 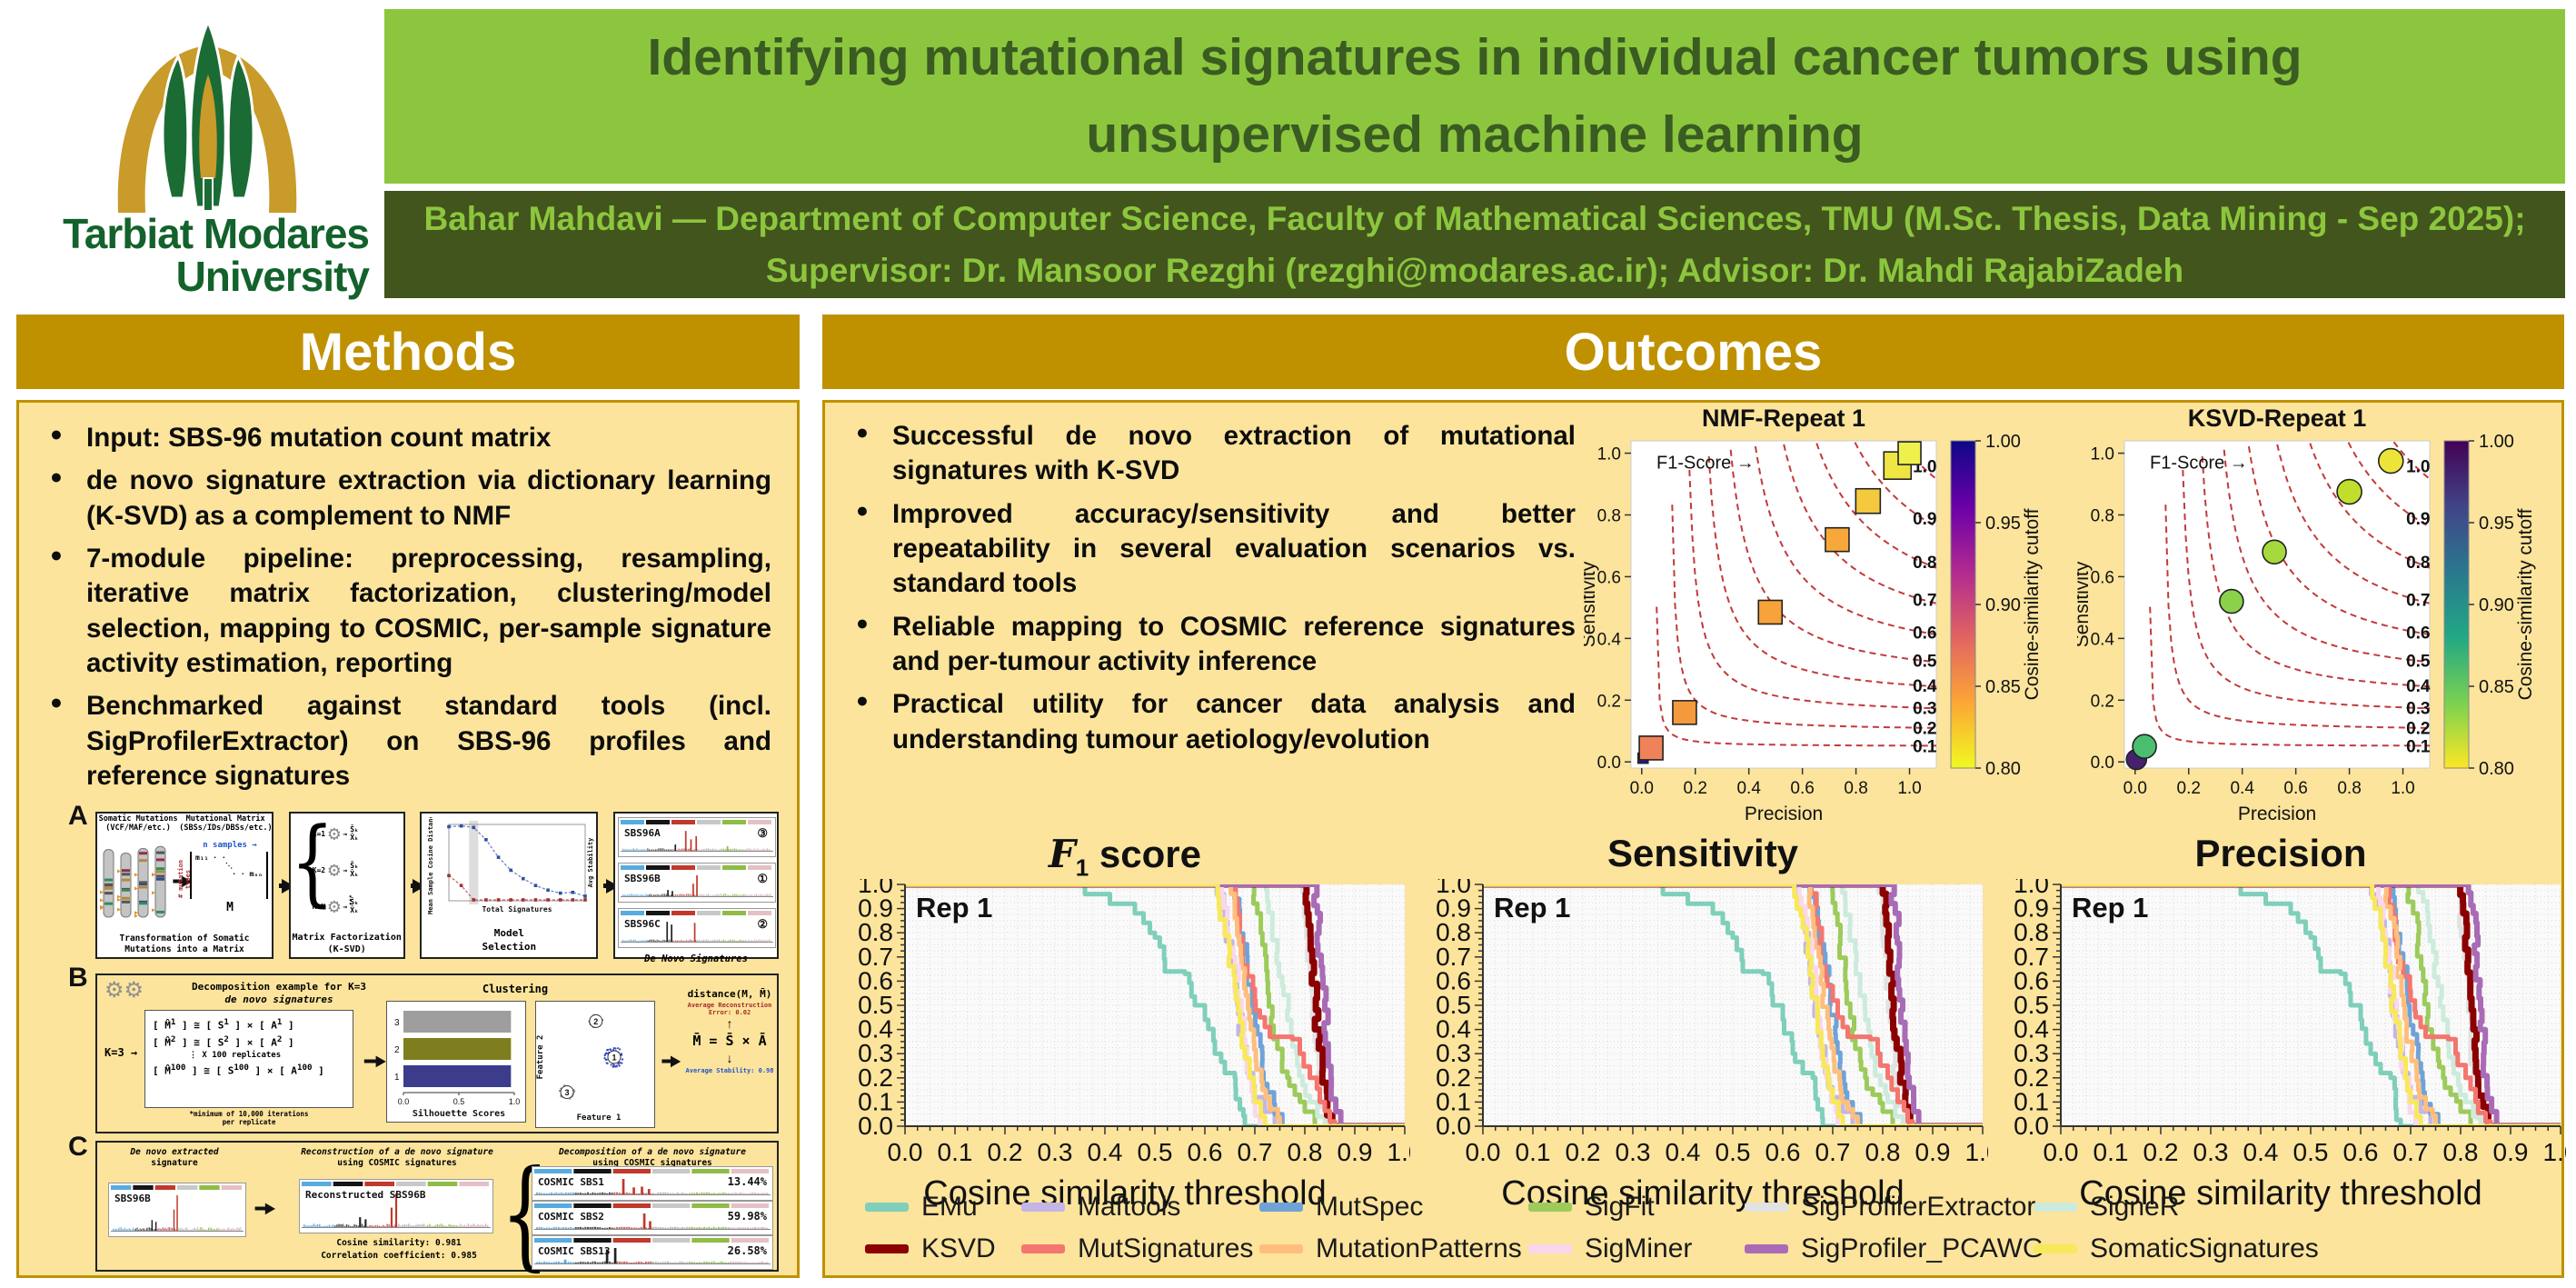 What do you see at coordinates (950, 1207) in the screenshot?
I see `legend-label: EMu` at bounding box center [950, 1207].